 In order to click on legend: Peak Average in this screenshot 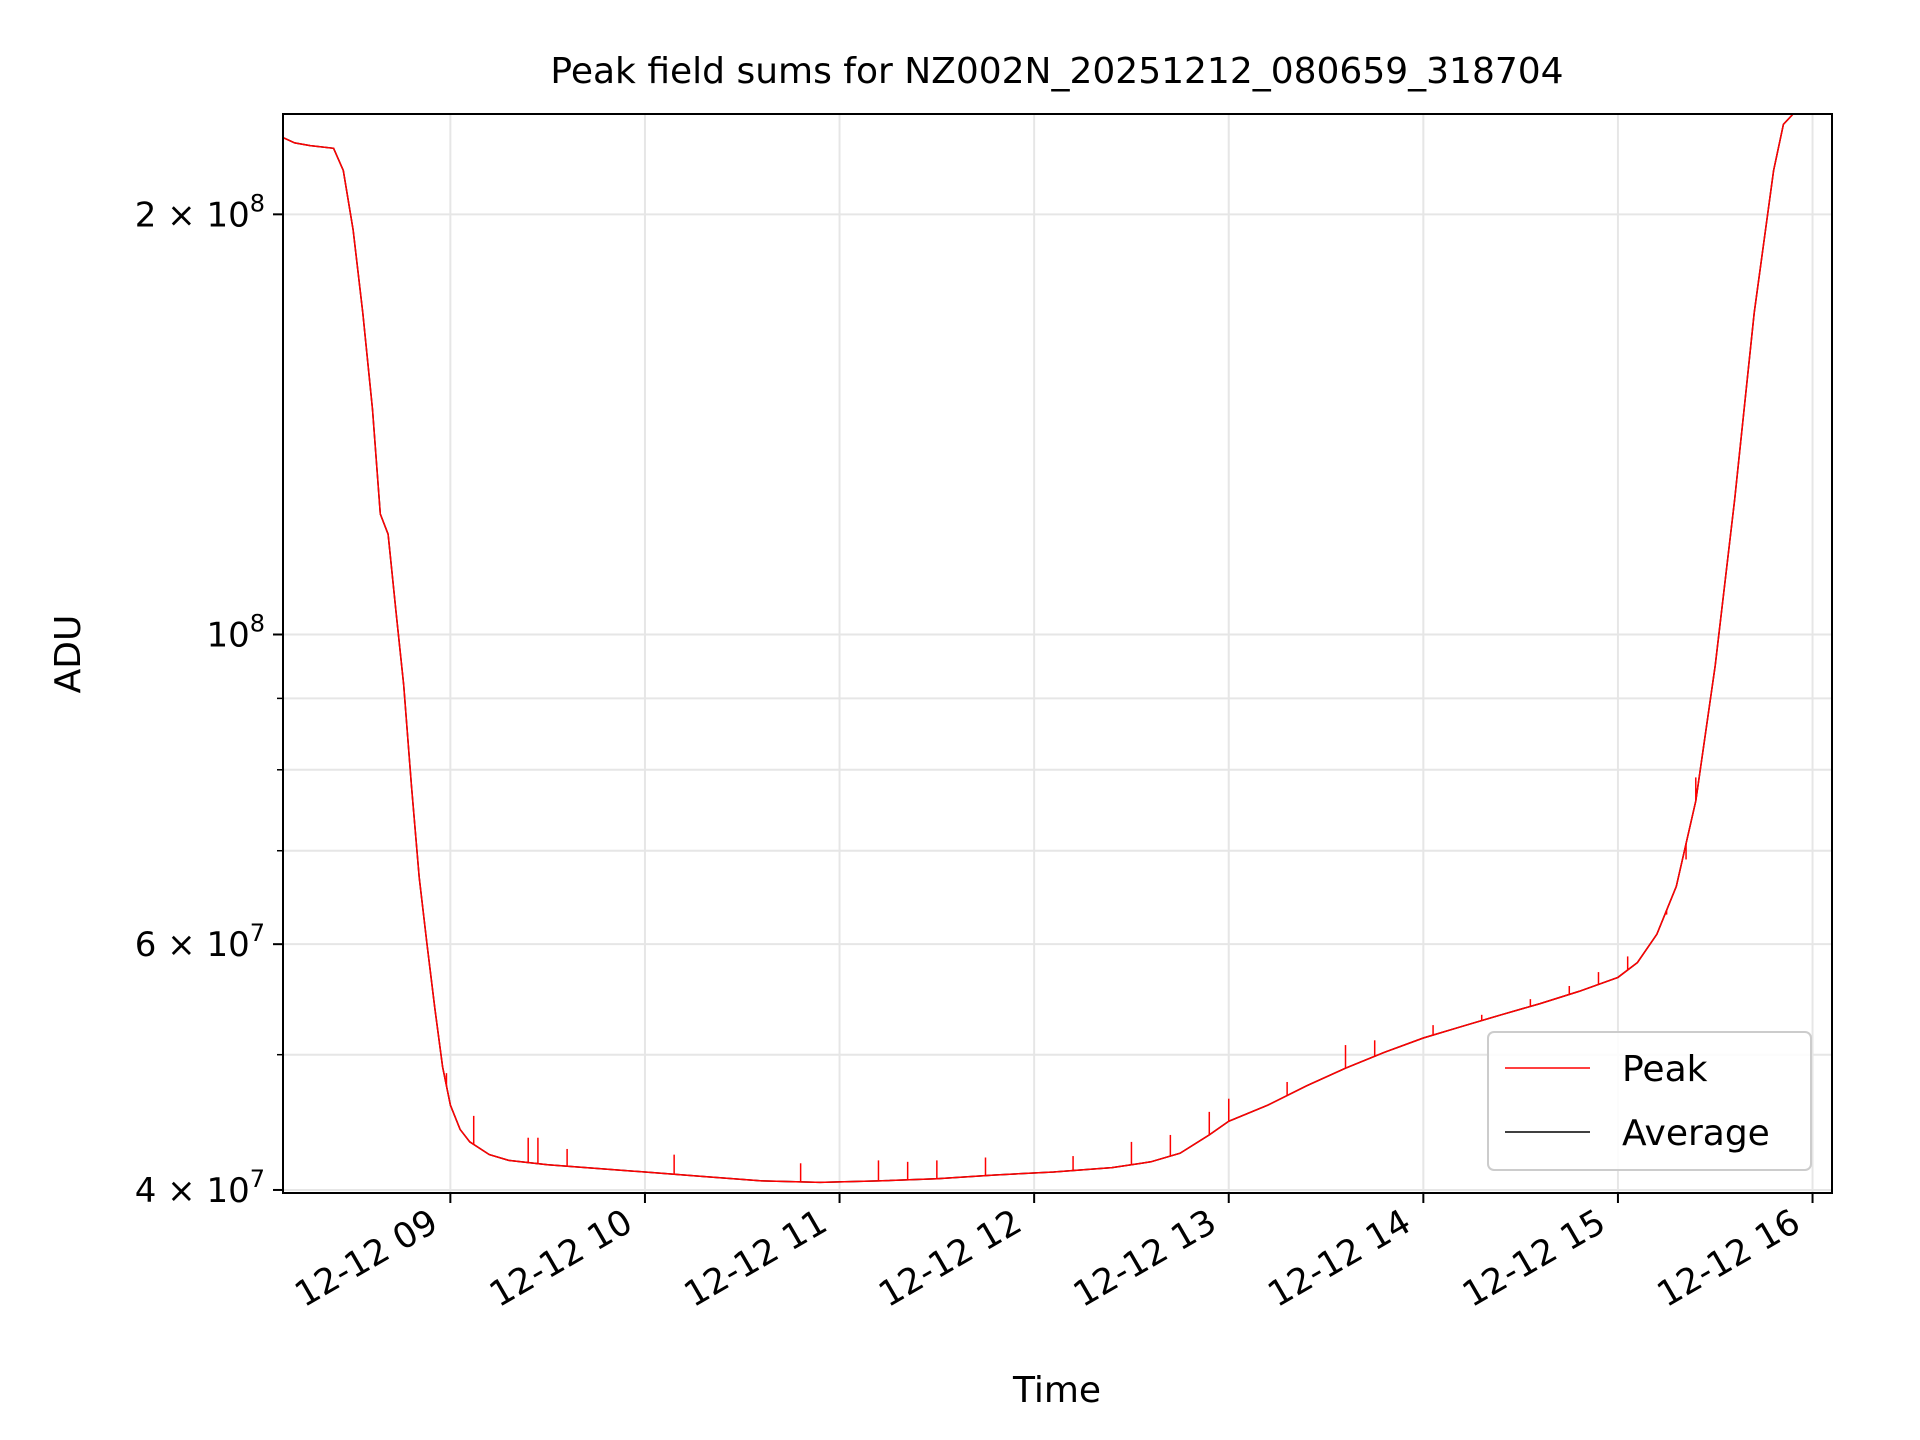, I will do `click(1649, 1101)`.